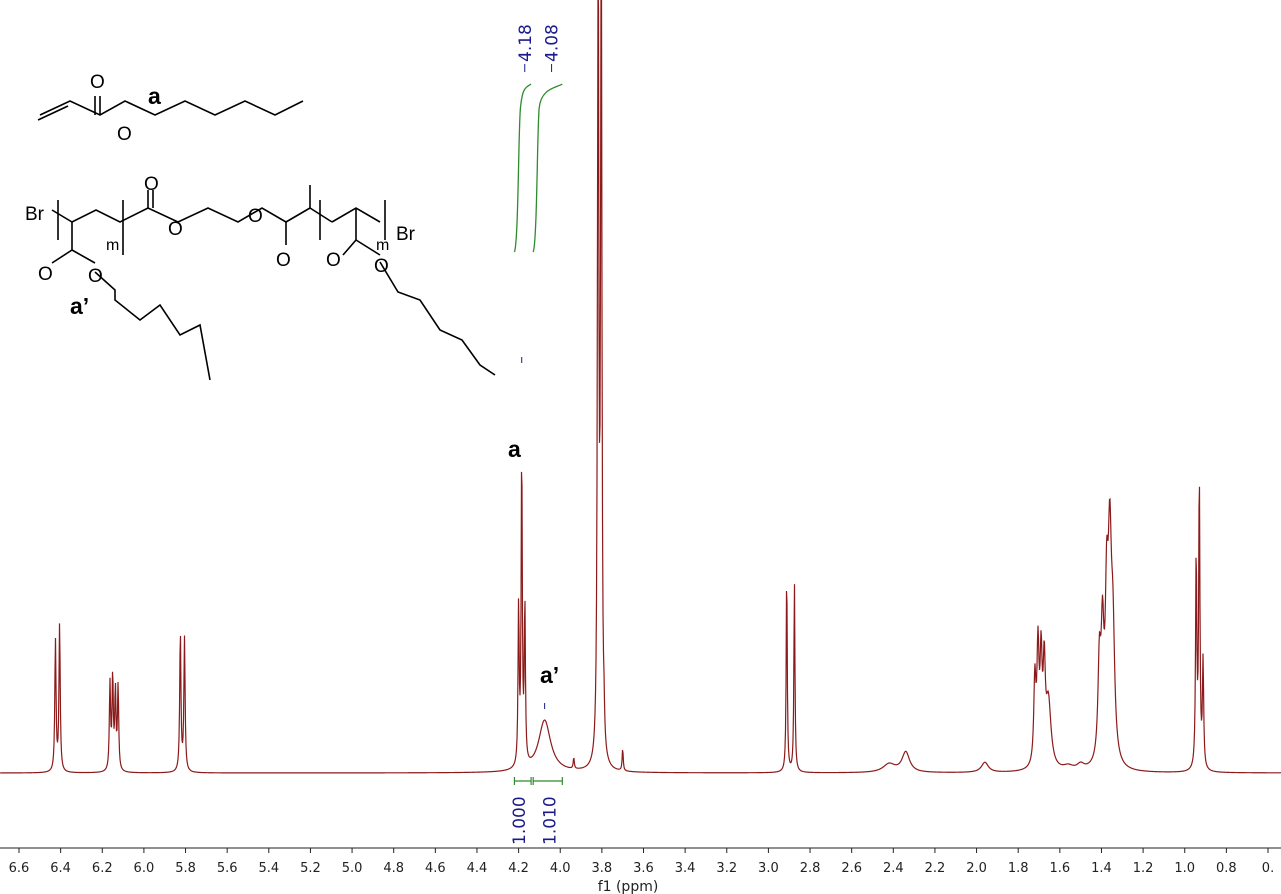 The height and width of the screenshot is (894, 1281). I want to click on x-tick-label: 1.8, so click(1018, 868).